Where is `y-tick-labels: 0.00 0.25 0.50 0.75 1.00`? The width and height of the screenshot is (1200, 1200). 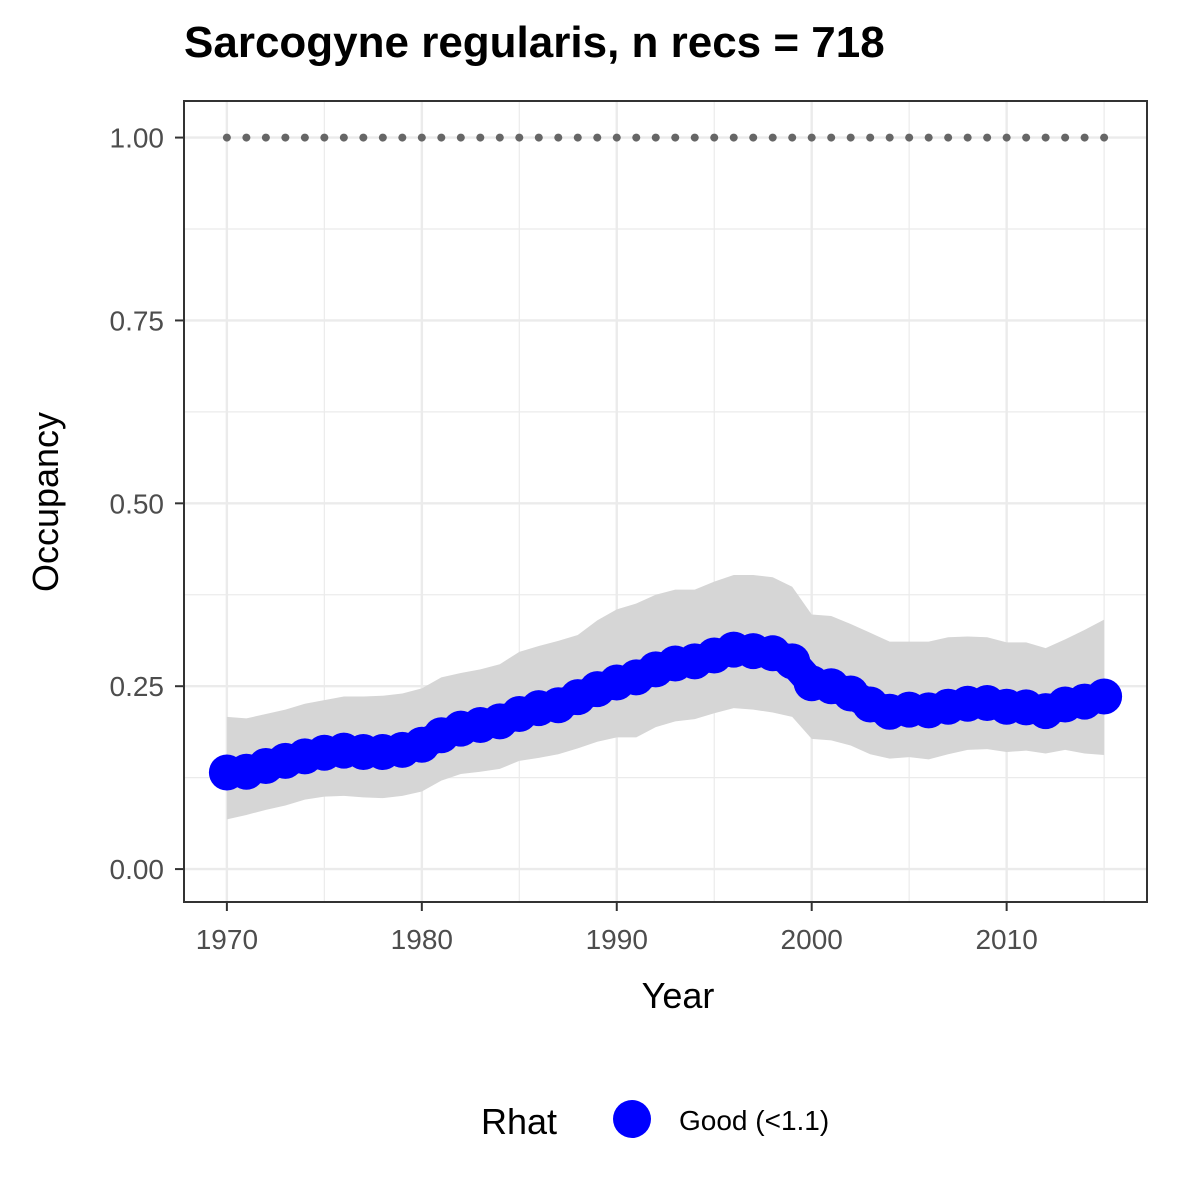
y-tick-labels: 0.00 0.25 0.50 0.75 1.00 is located at coordinates (137, 504).